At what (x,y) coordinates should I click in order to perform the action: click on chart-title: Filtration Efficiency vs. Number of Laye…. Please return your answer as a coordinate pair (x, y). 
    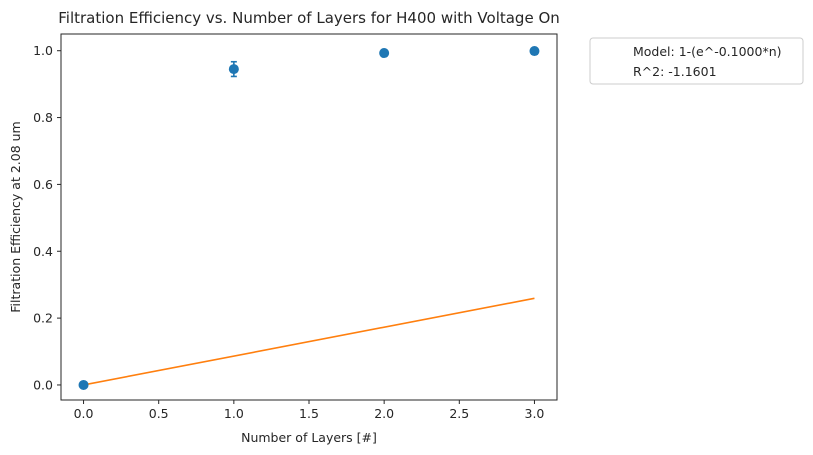
    Looking at the image, I should click on (309, 18).